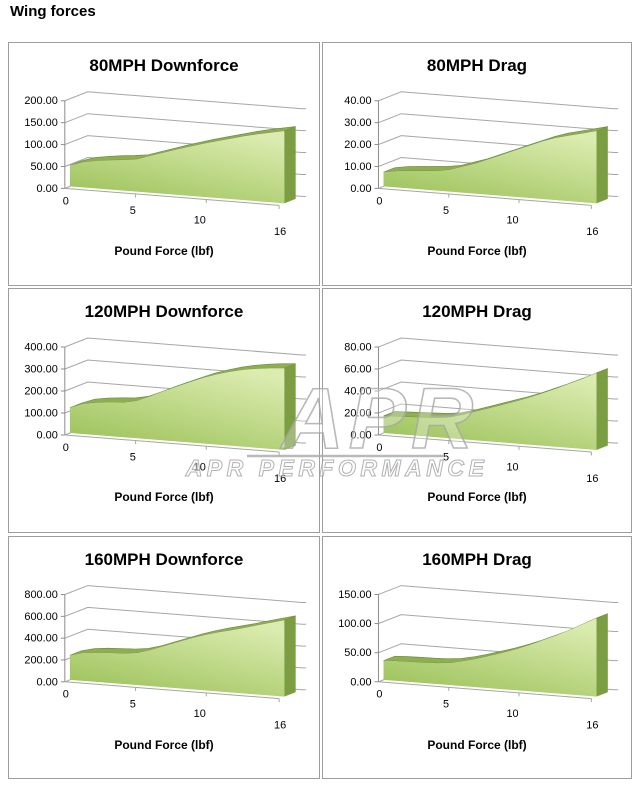 Image resolution: width=640 pixels, height=785 pixels. Describe the element at coordinates (477, 311) in the screenshot. I see `chart-title: 120MPH Drag` at that location.